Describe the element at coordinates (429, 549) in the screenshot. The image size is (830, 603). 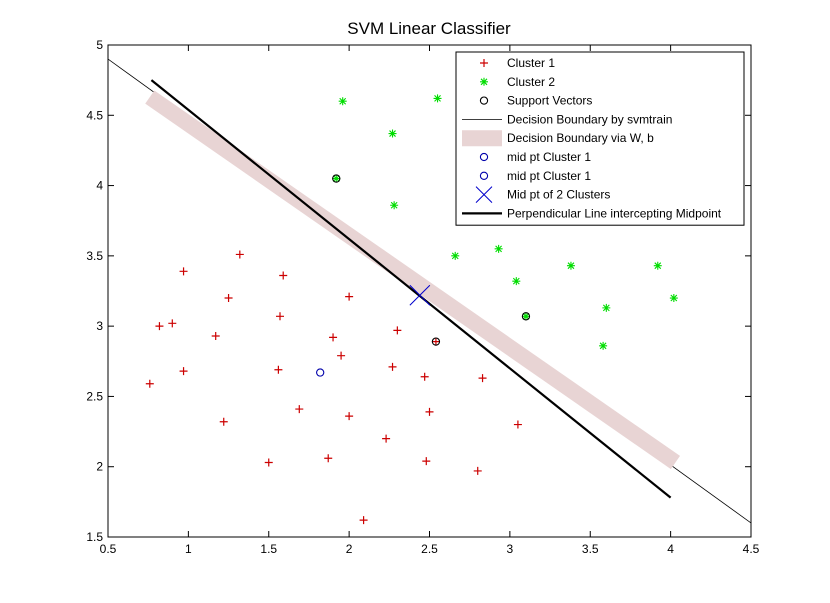
I see `x-tick-label: 2.5` at that location.